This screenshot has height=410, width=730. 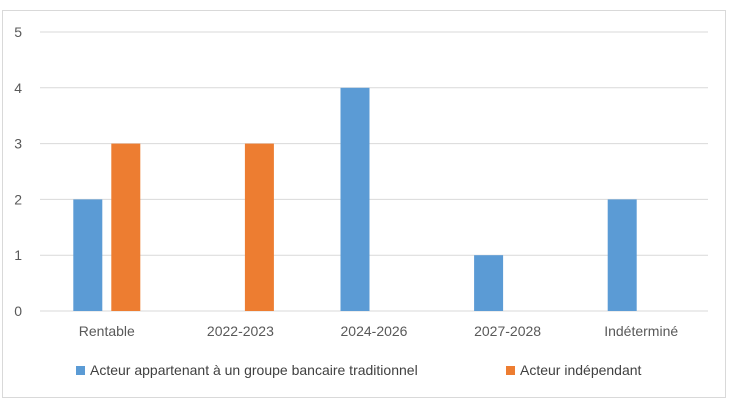 I want to click on x-tick-label: Indéterminé, so click(x=641, y=331).